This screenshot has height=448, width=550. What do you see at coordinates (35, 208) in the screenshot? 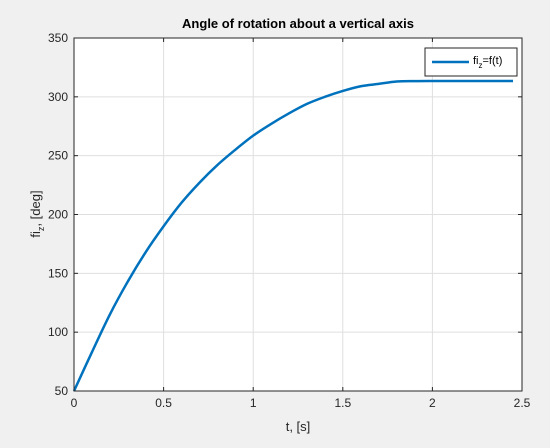
I see `y-axis-label-rest: , [deg]` at bounding box center [35, 208].